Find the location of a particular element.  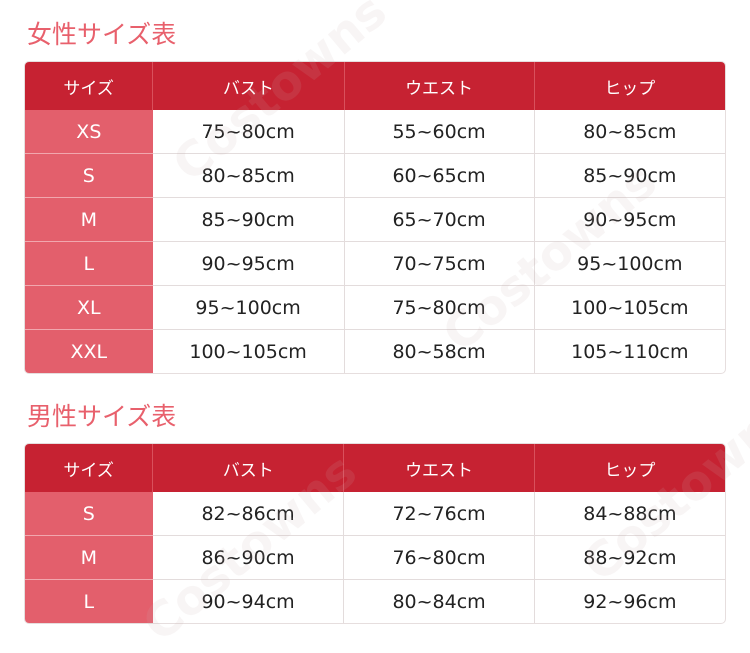

cell-hip: 105~110cm is located at coordinates (630, 351).